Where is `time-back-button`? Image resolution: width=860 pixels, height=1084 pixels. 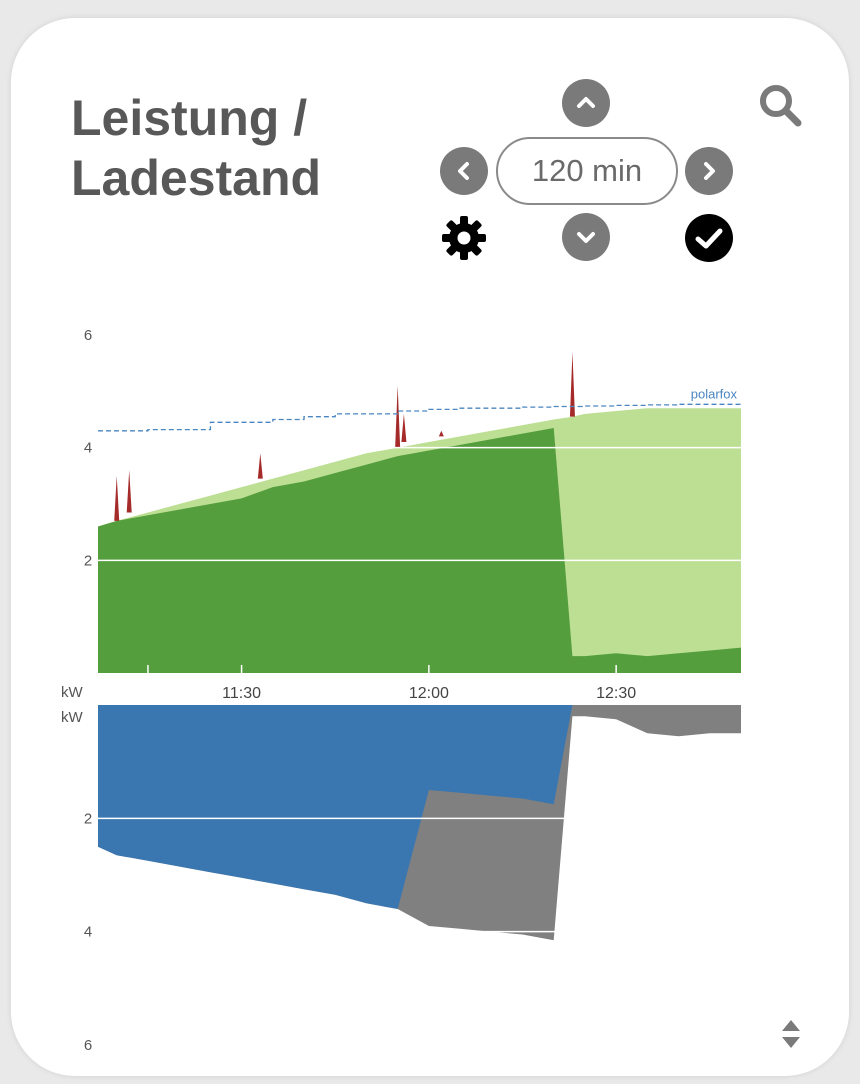
time-back-button is located at coordinates (464, 171).